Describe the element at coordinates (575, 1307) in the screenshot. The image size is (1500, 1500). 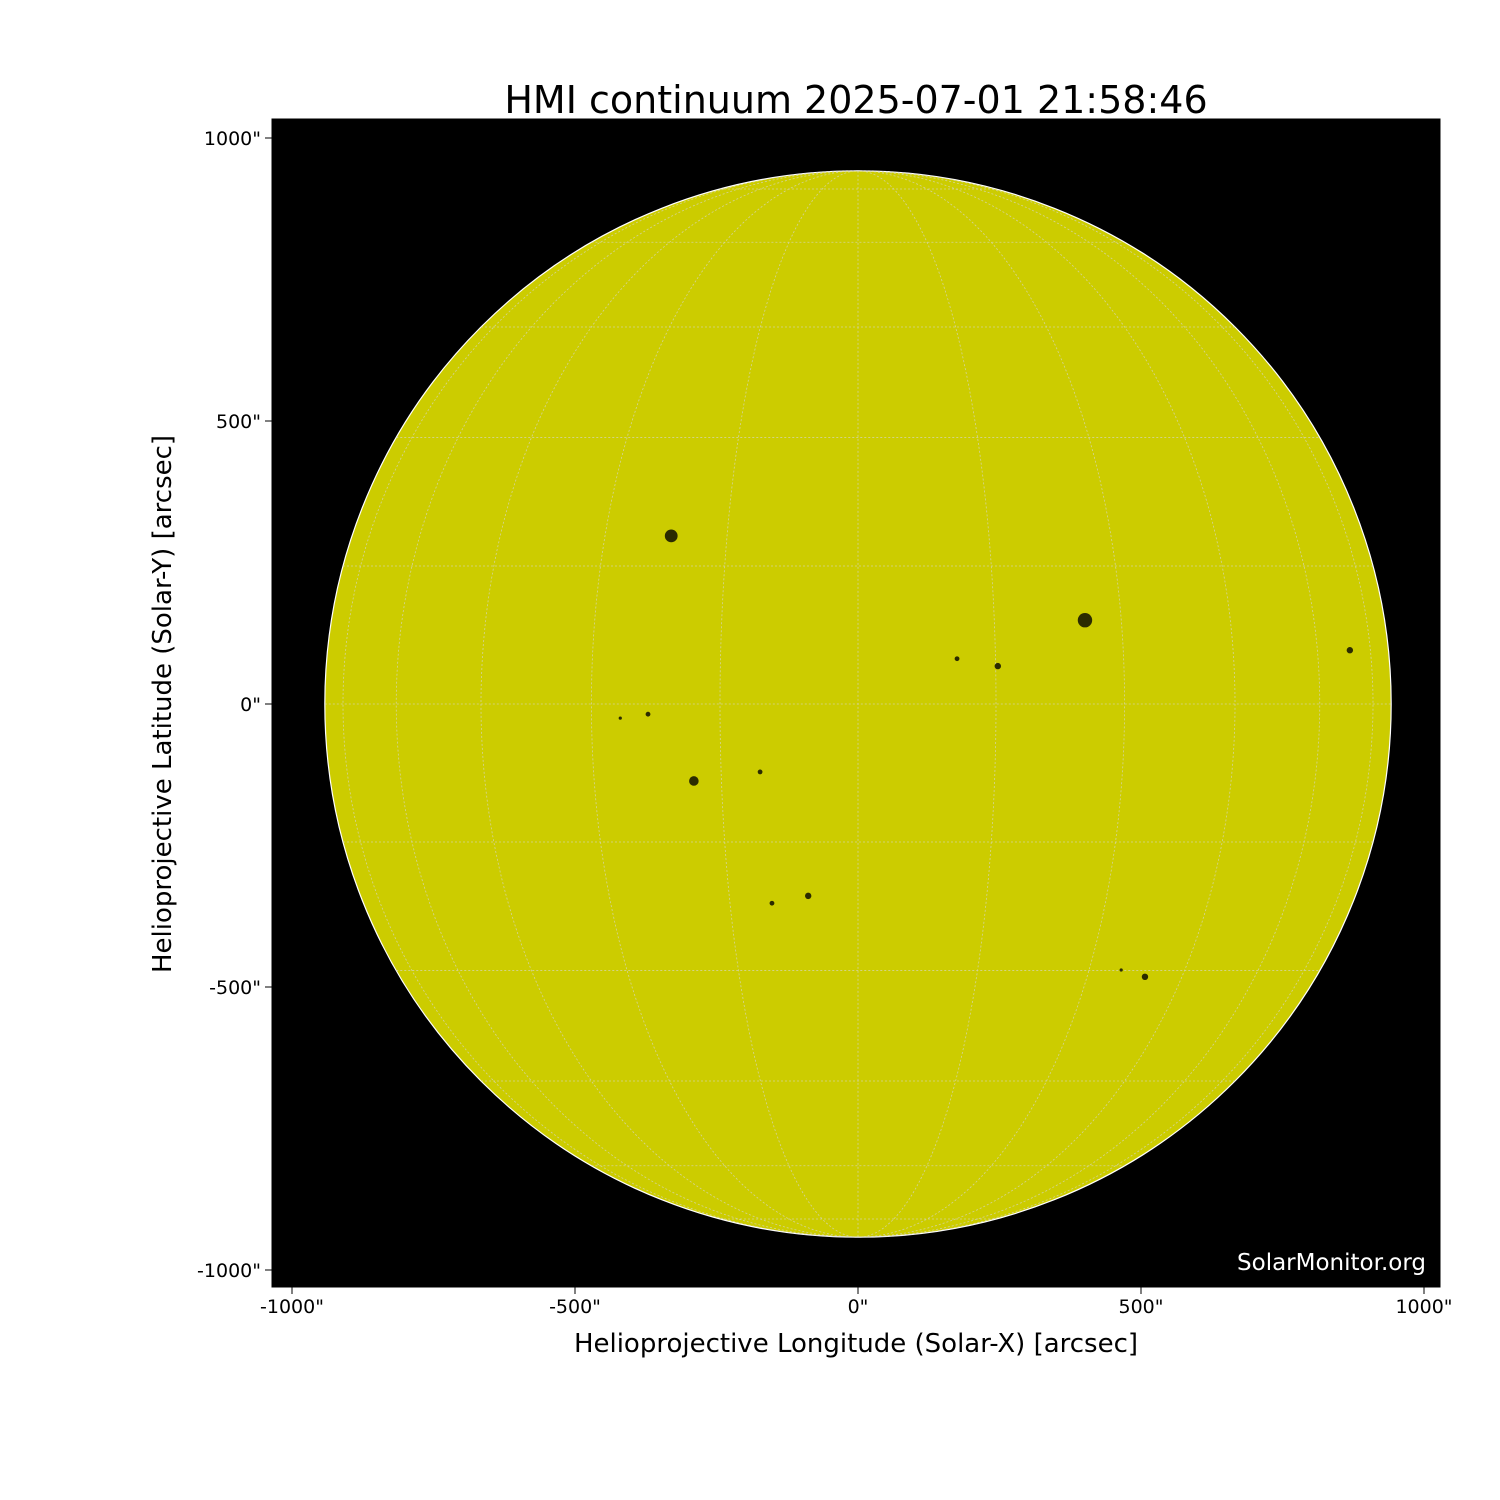
I see `x-tick-label: -500"` at that location.